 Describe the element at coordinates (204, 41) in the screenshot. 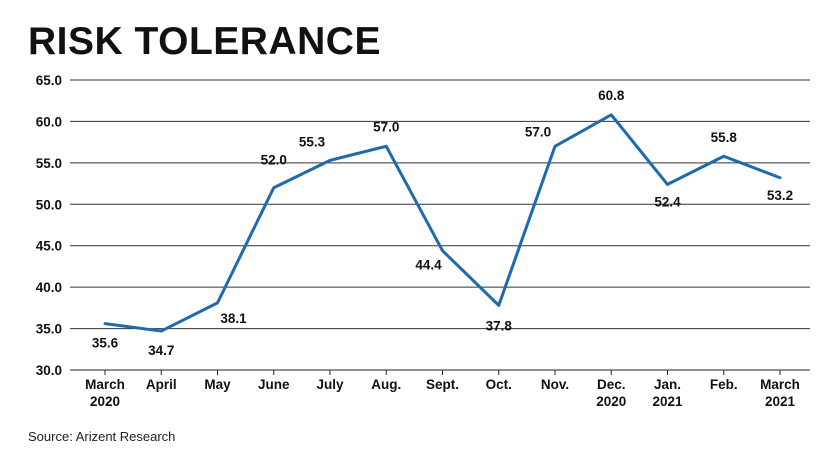

I see `chart-title: RISK TOLERANCE` at that location.